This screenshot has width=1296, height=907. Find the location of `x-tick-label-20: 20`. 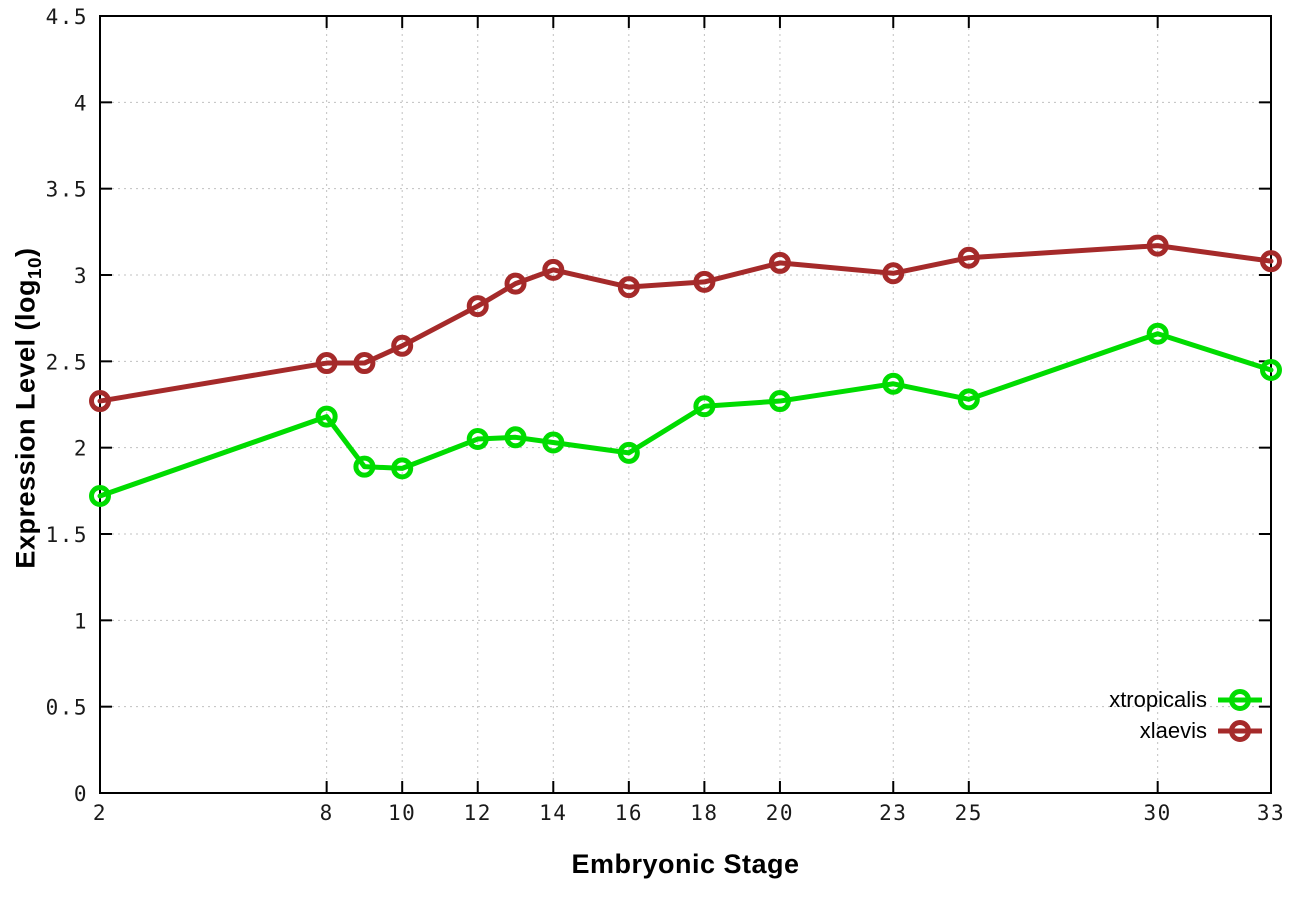

x-tick-label-20: 20 is located at coordinates (780, 813).